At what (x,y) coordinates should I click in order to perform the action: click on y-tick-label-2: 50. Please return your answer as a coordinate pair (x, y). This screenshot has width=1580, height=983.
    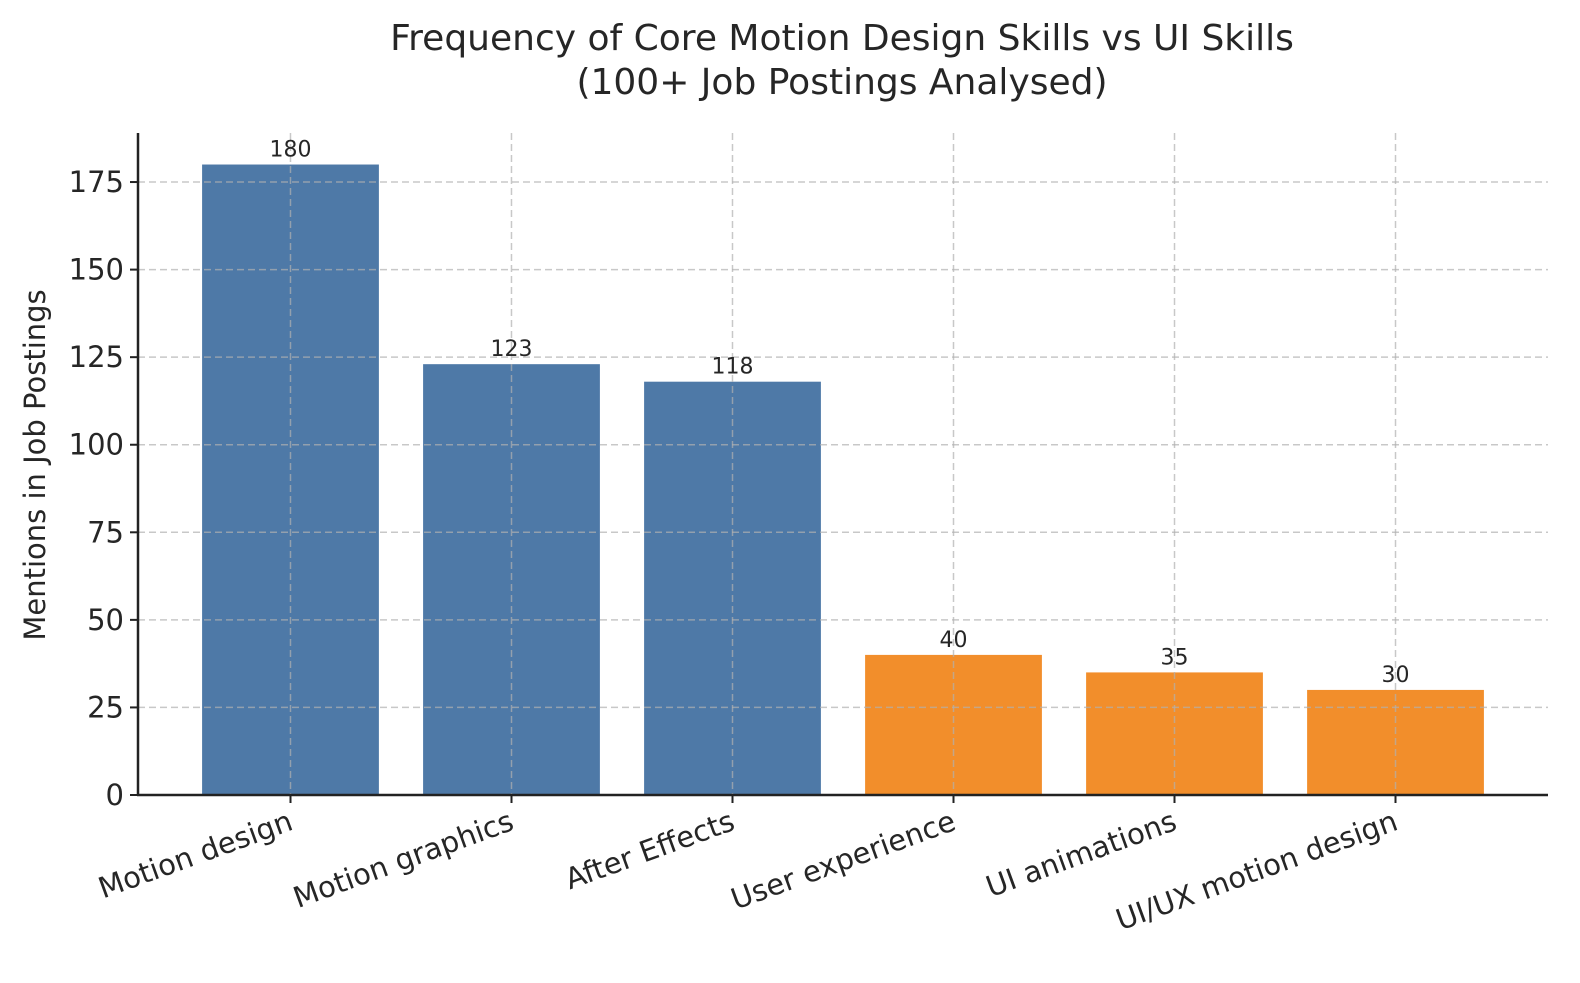
    Looking at the image, I should click on (105, 620).